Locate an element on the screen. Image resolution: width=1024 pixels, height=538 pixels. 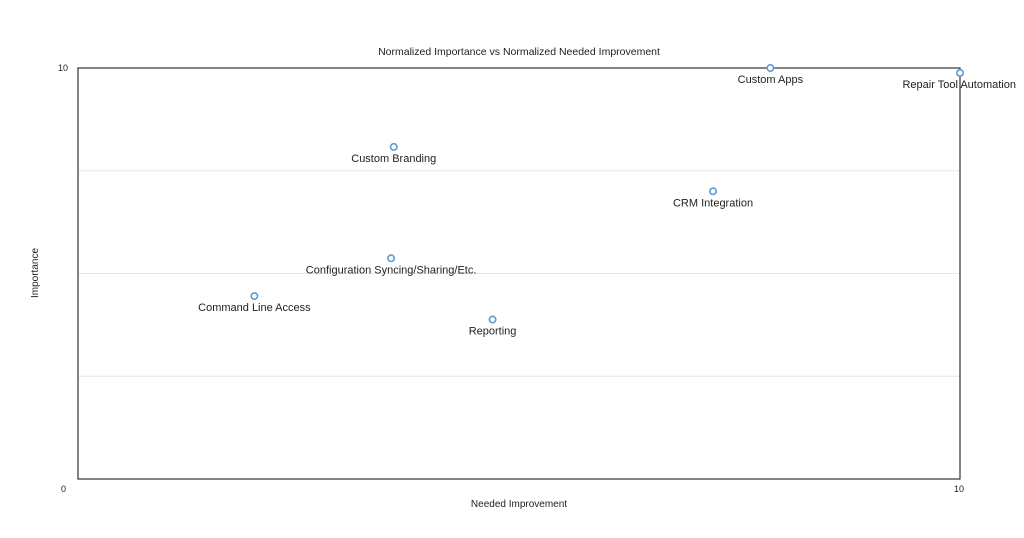
y-tick-label-min: 0 is located at coordinates (63, 489).